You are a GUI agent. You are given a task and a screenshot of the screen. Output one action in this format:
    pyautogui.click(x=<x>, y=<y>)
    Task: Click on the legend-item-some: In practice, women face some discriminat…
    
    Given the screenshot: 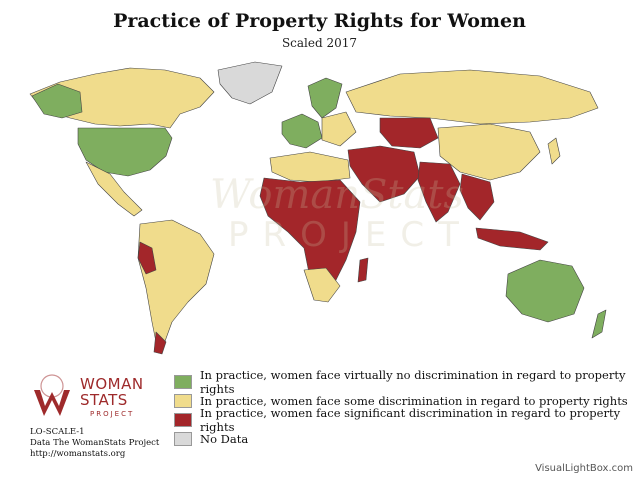 What is the action you would take?
    pyautogui.click(x=404, y=400)
    